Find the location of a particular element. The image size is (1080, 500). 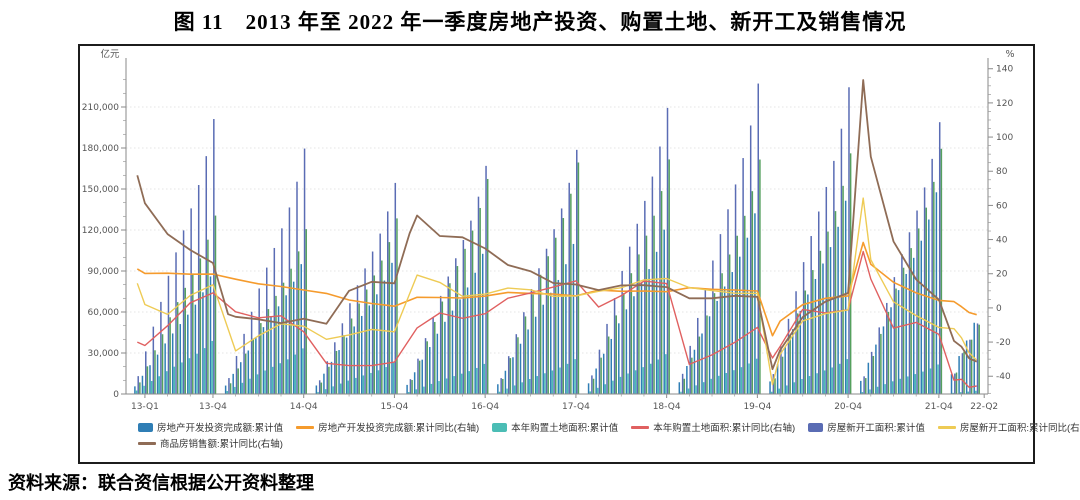

legend-label: 房地产开发投资完成额:累计同比(右轴) is located at coordinates (399, 428).